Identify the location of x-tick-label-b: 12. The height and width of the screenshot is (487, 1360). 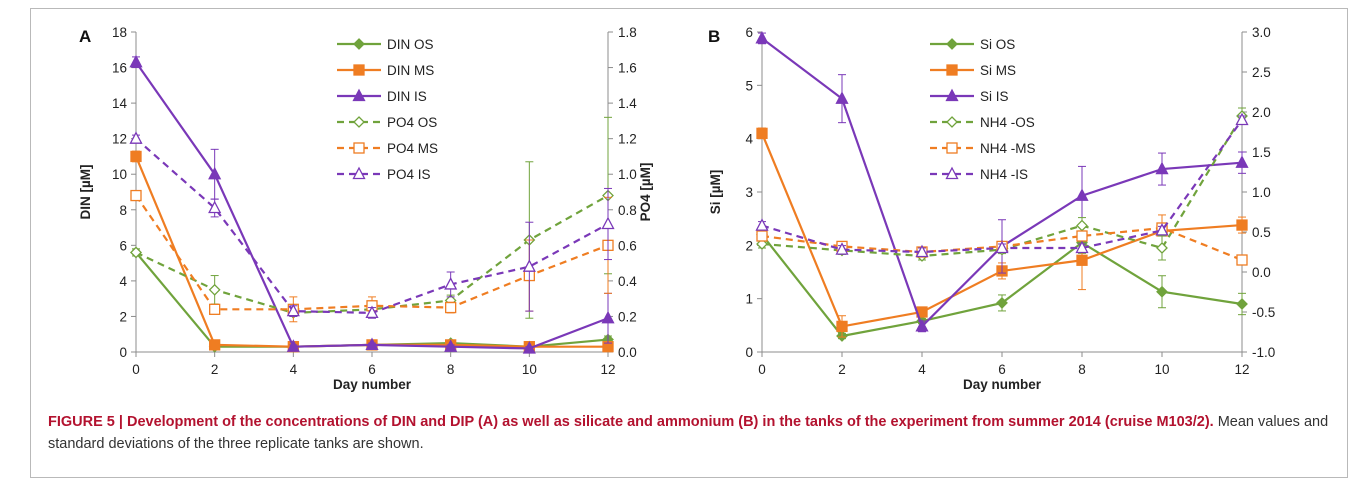
(1241, 369).